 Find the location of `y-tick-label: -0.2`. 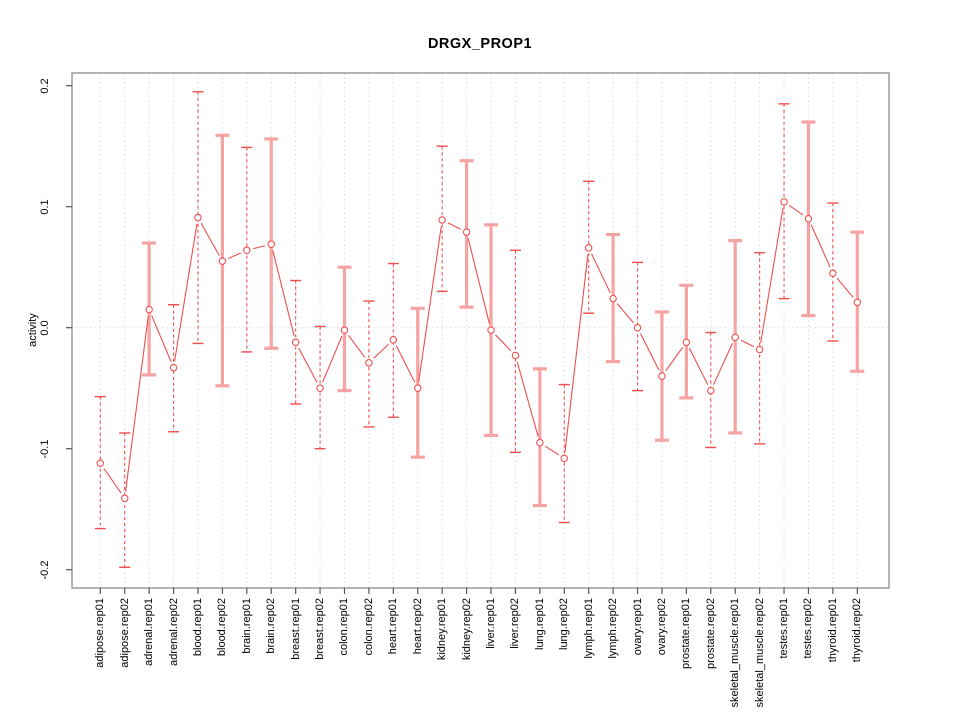

y-tick-label: -0.2 is located at coordinates (45, 570).